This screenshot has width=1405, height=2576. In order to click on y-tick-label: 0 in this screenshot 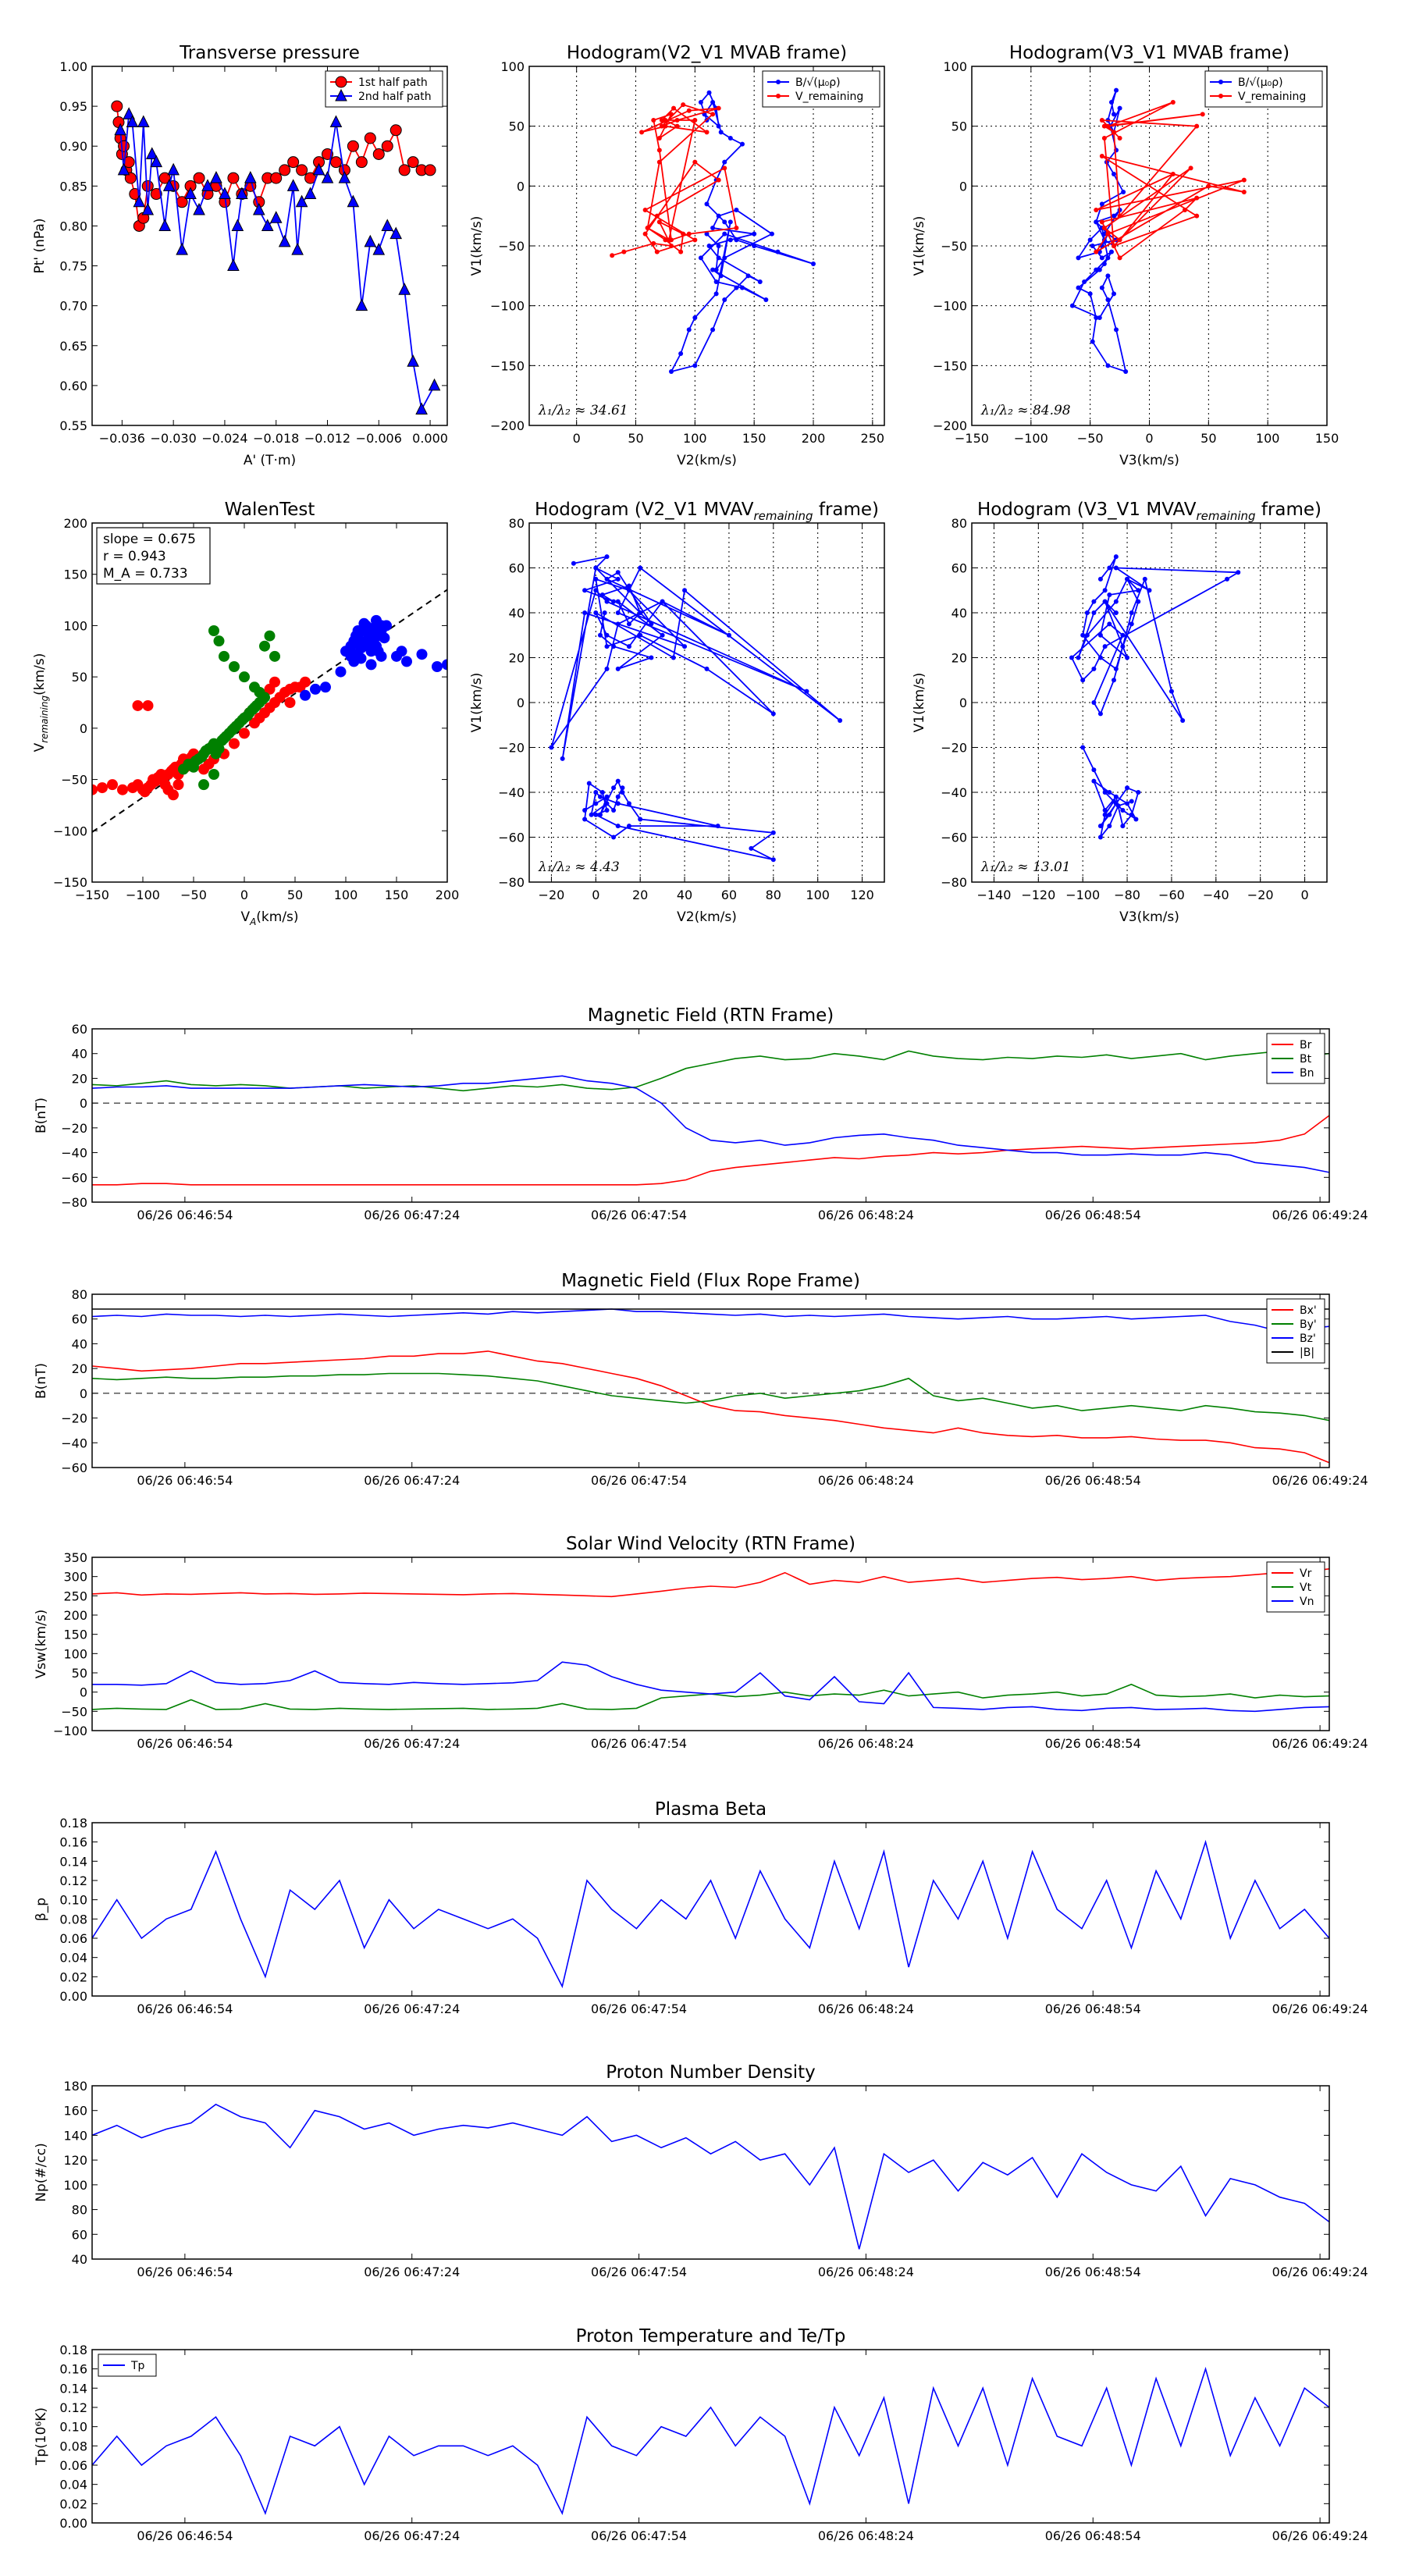, I will do `click(84, 1393)`.